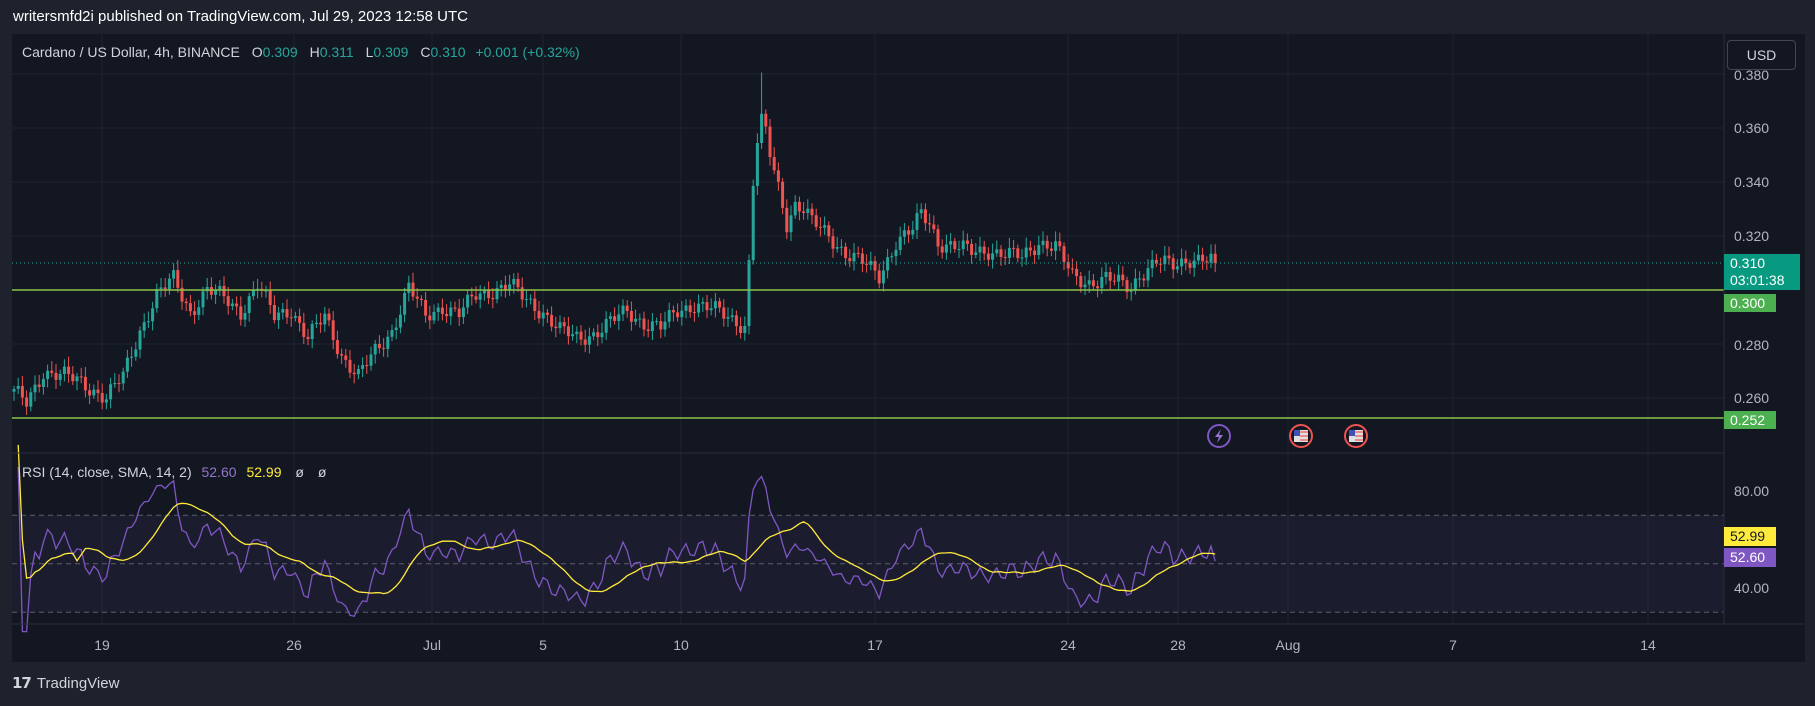 This screenshot has width=1815, height=706. I want to click on rsi-sma-tag: 52.99, so click(1750, 536).